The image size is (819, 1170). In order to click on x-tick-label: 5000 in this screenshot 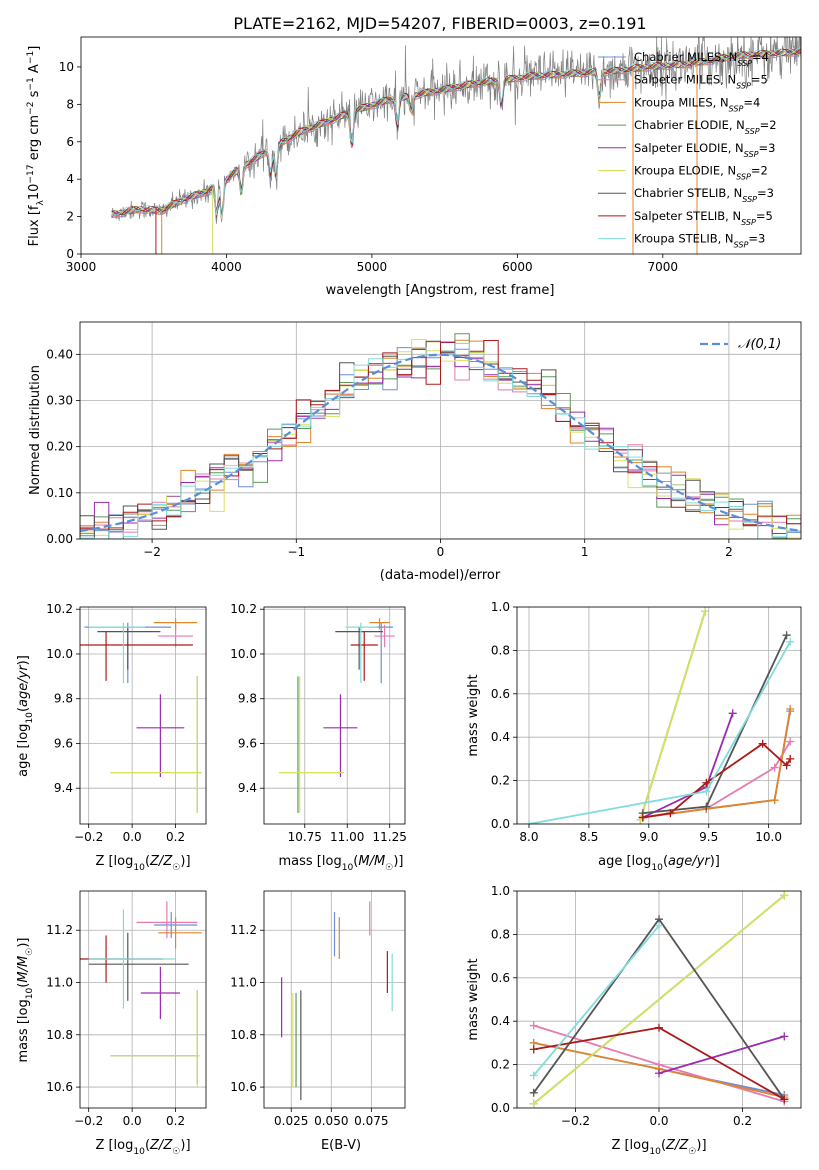, I will do `click(372, 267)`.